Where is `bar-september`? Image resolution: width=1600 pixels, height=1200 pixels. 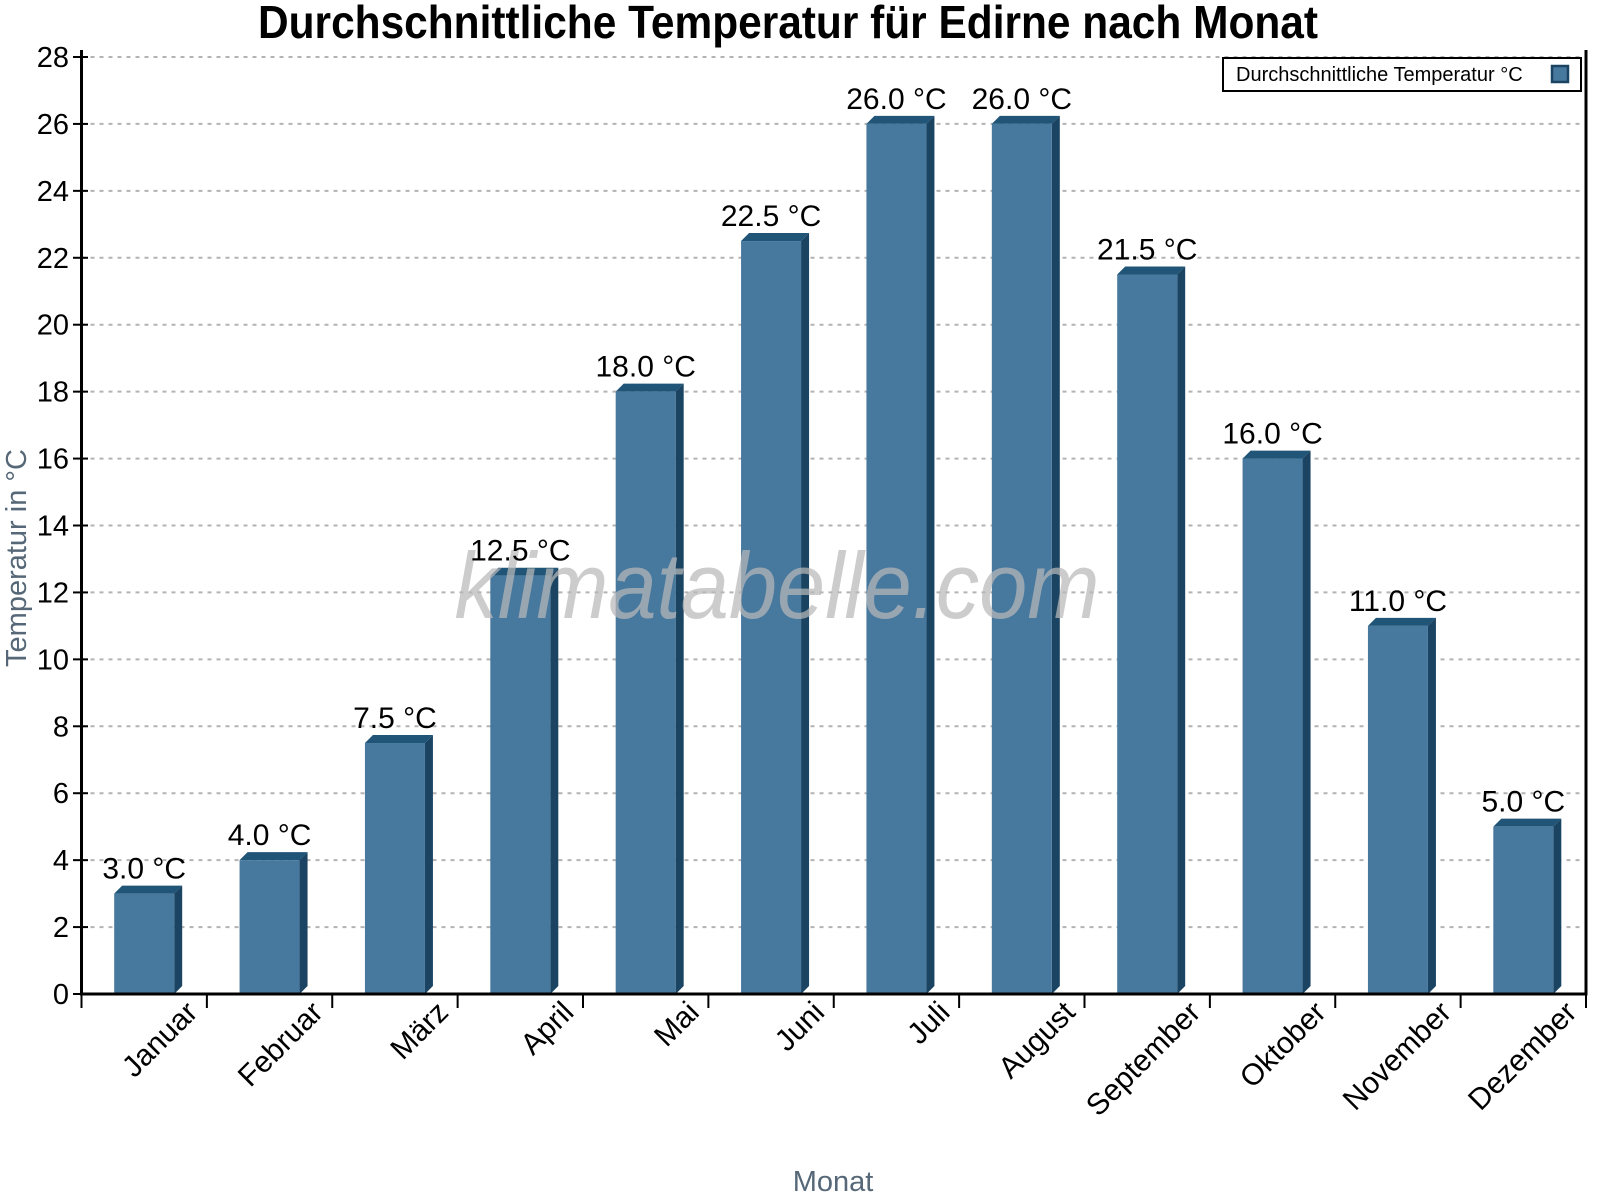
bar-september is located at coordinates (1151, 630).